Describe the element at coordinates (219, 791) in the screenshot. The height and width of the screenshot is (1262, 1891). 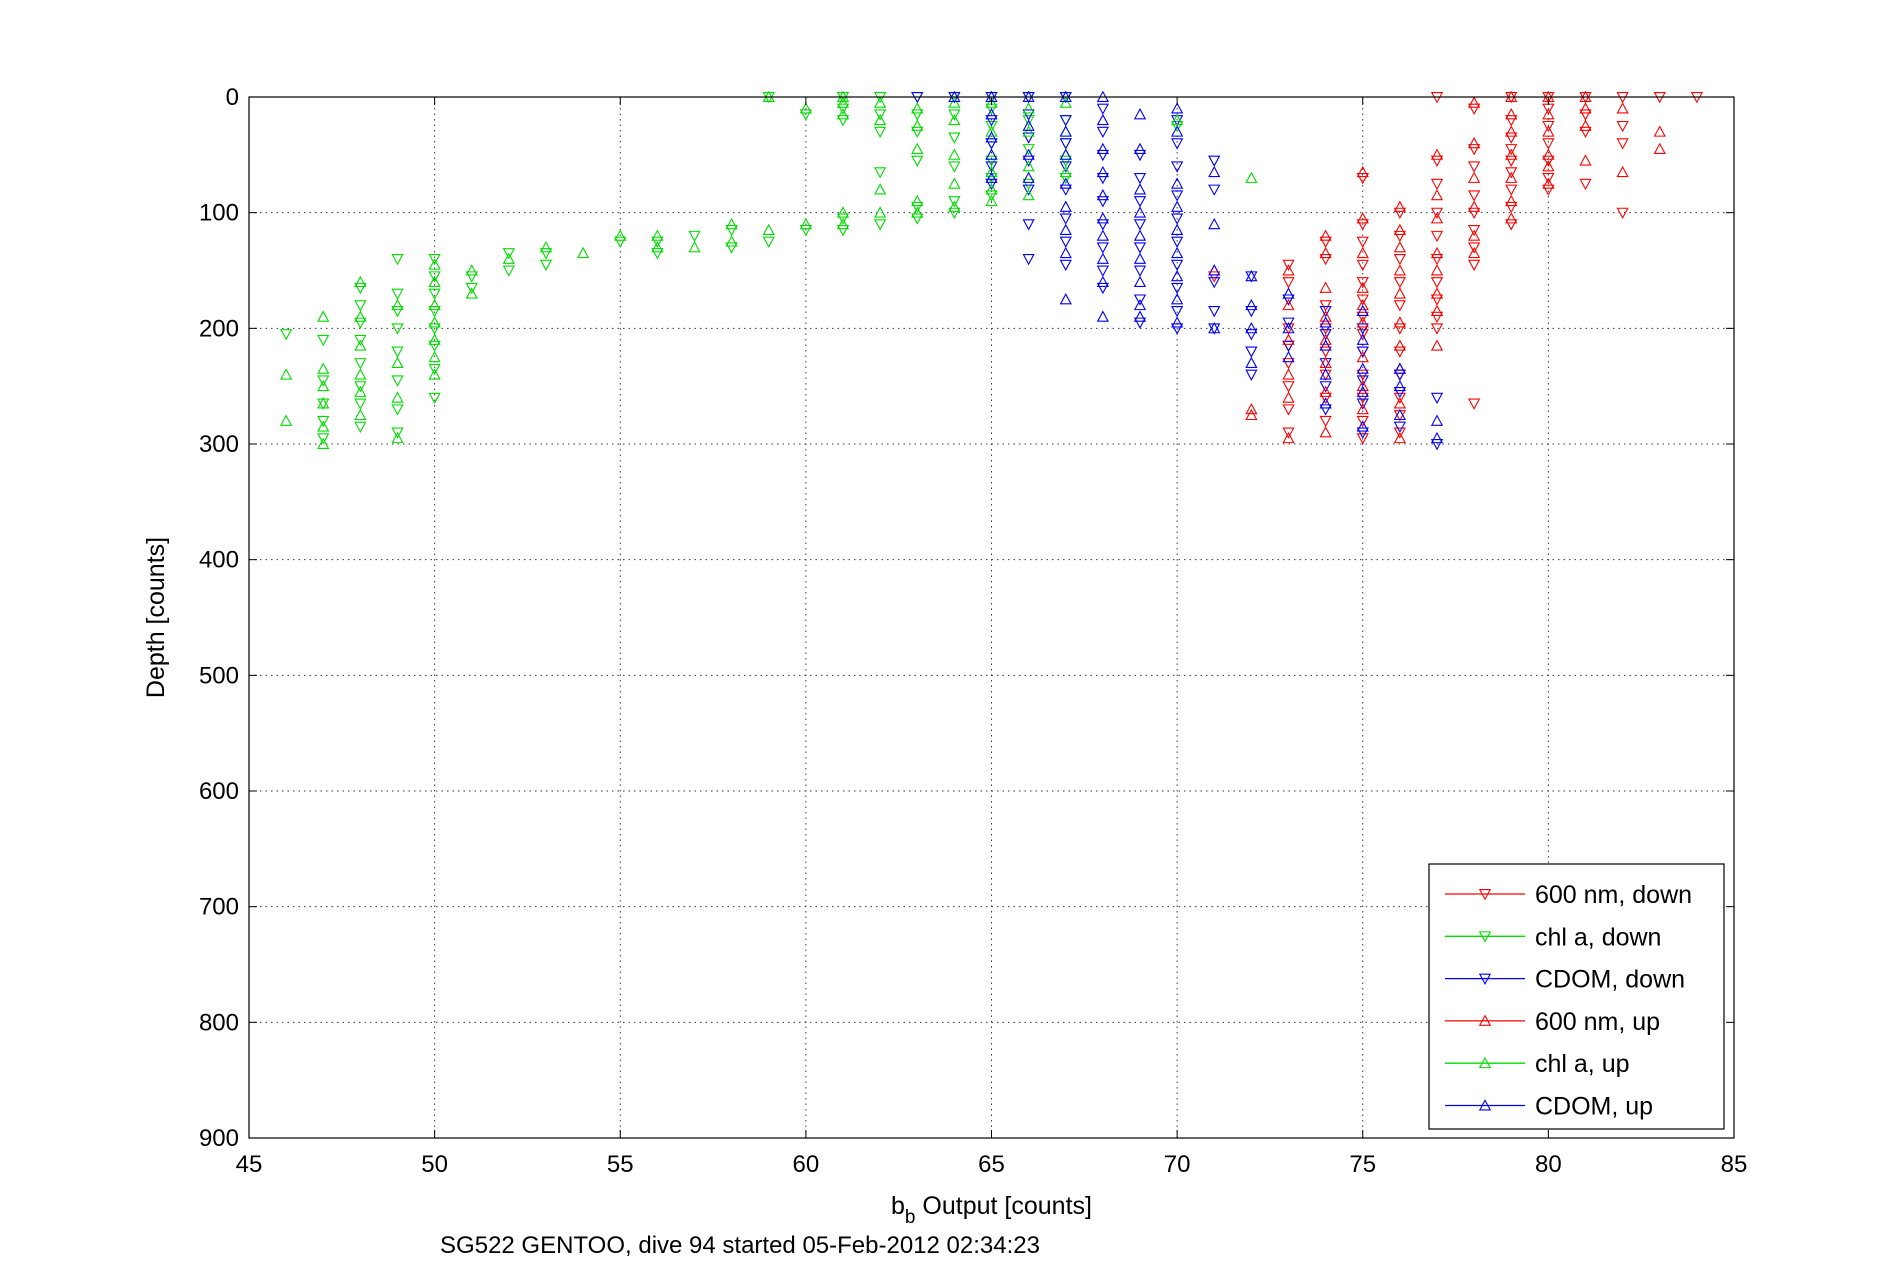
I see `y-tick-label: 600` at that location.